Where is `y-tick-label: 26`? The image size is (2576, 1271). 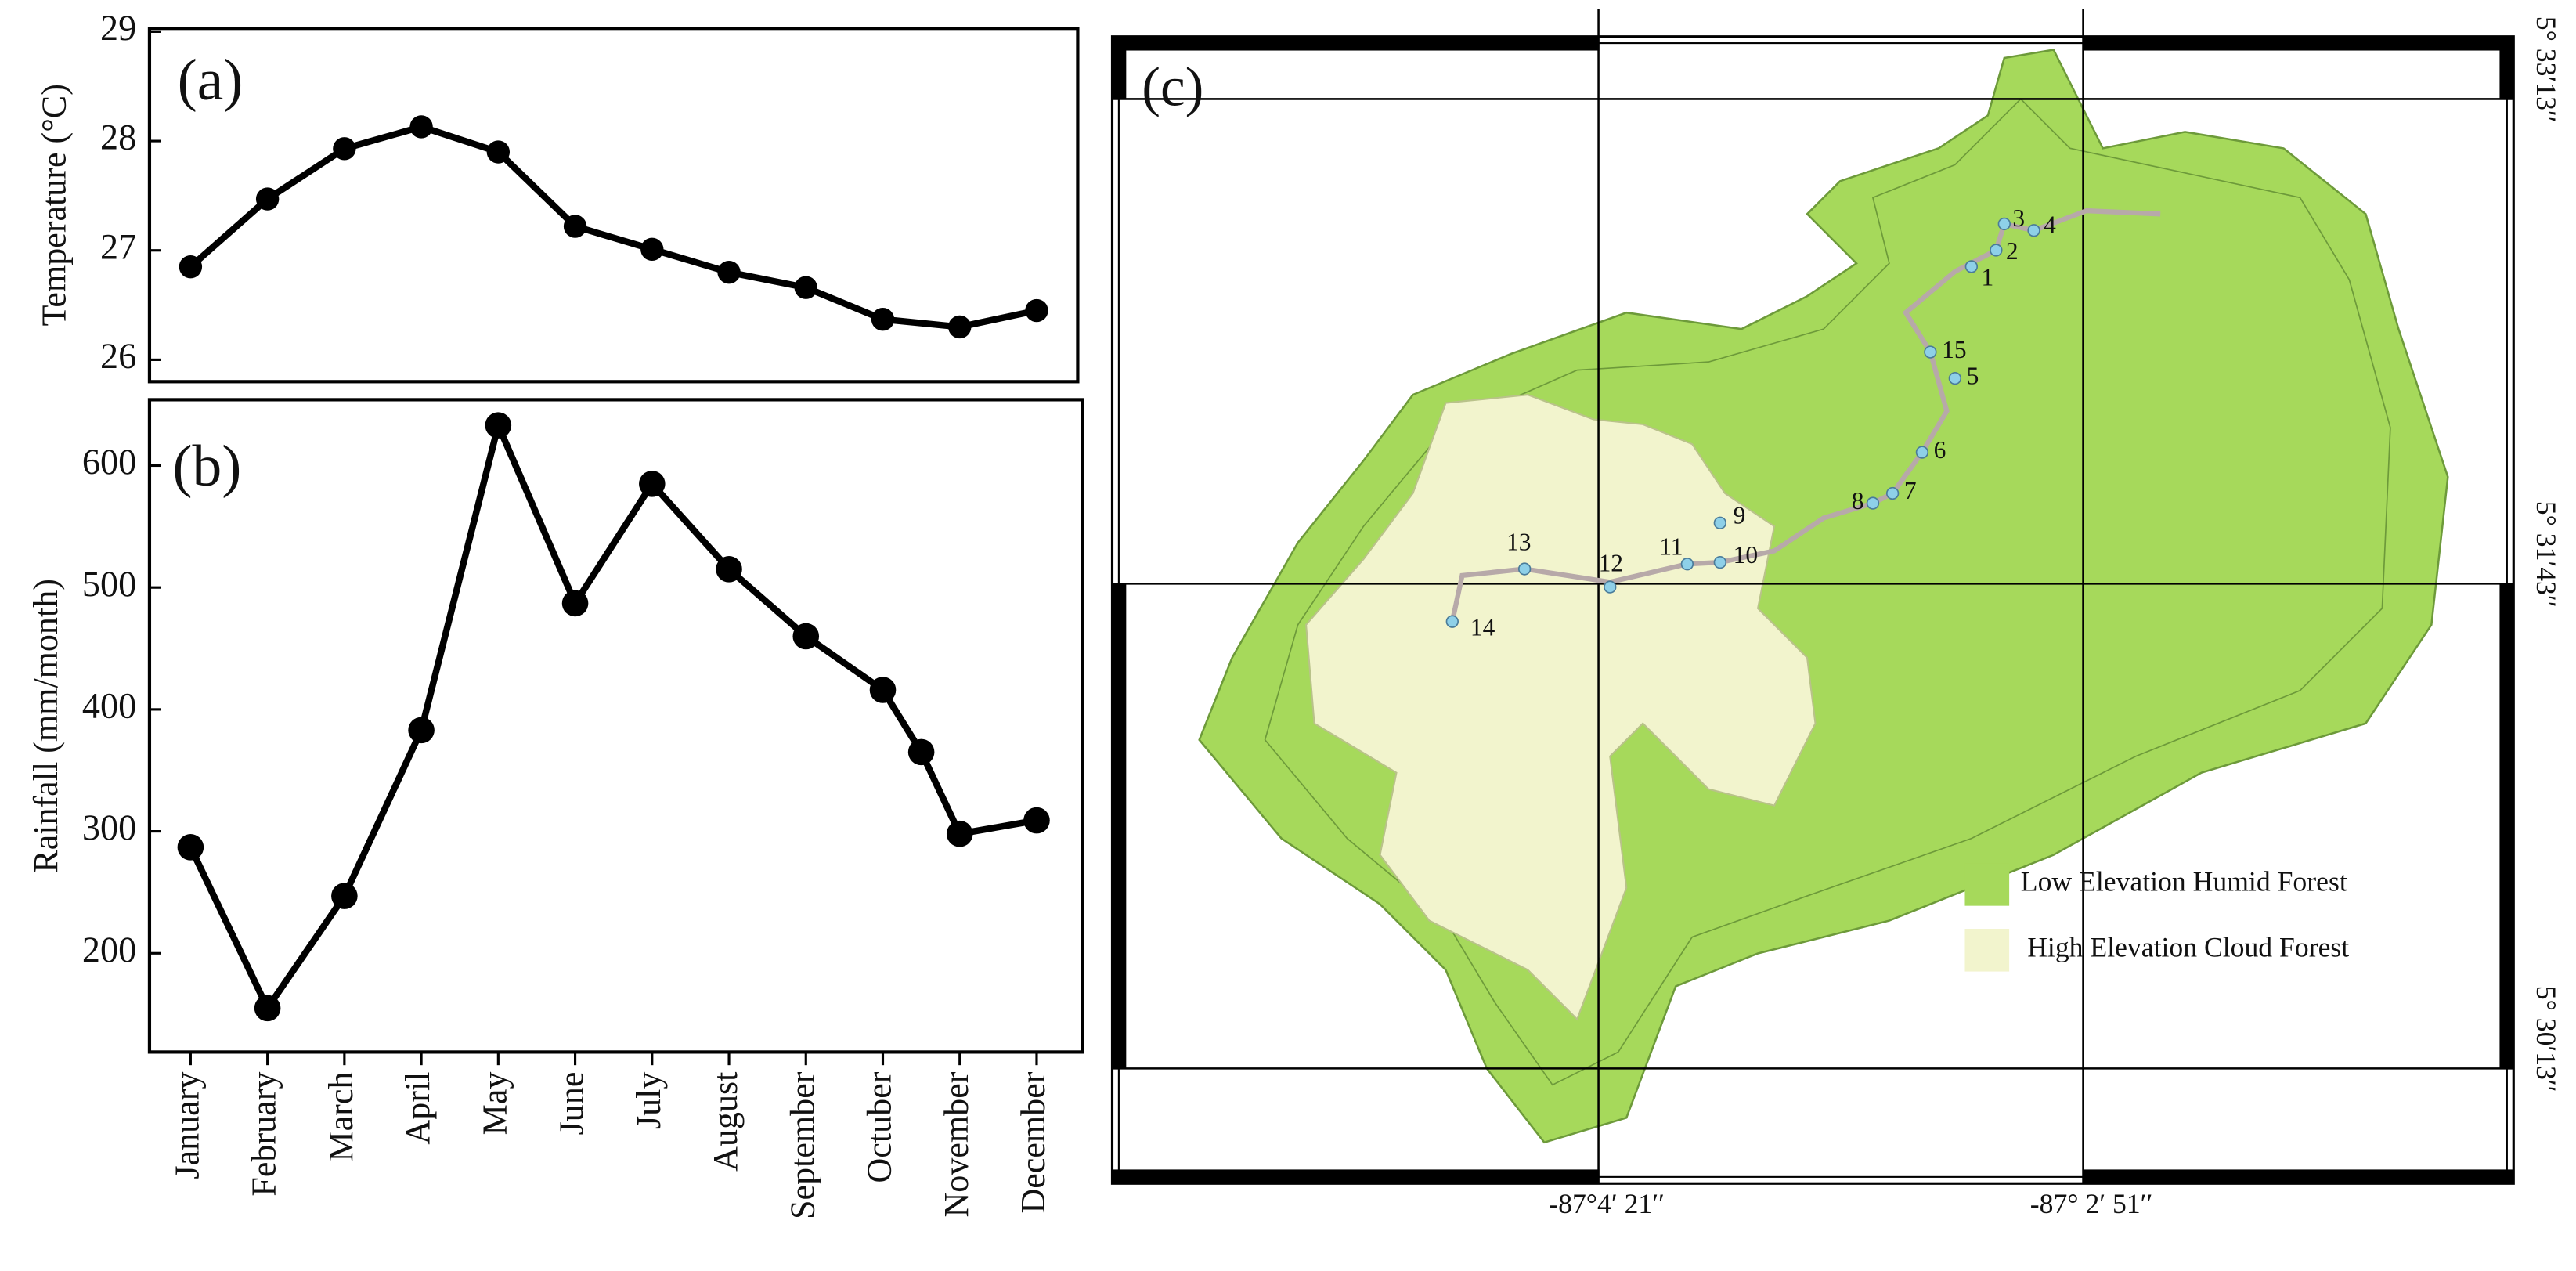
y-tick-label: 26 is located at coordinates (118, 356).